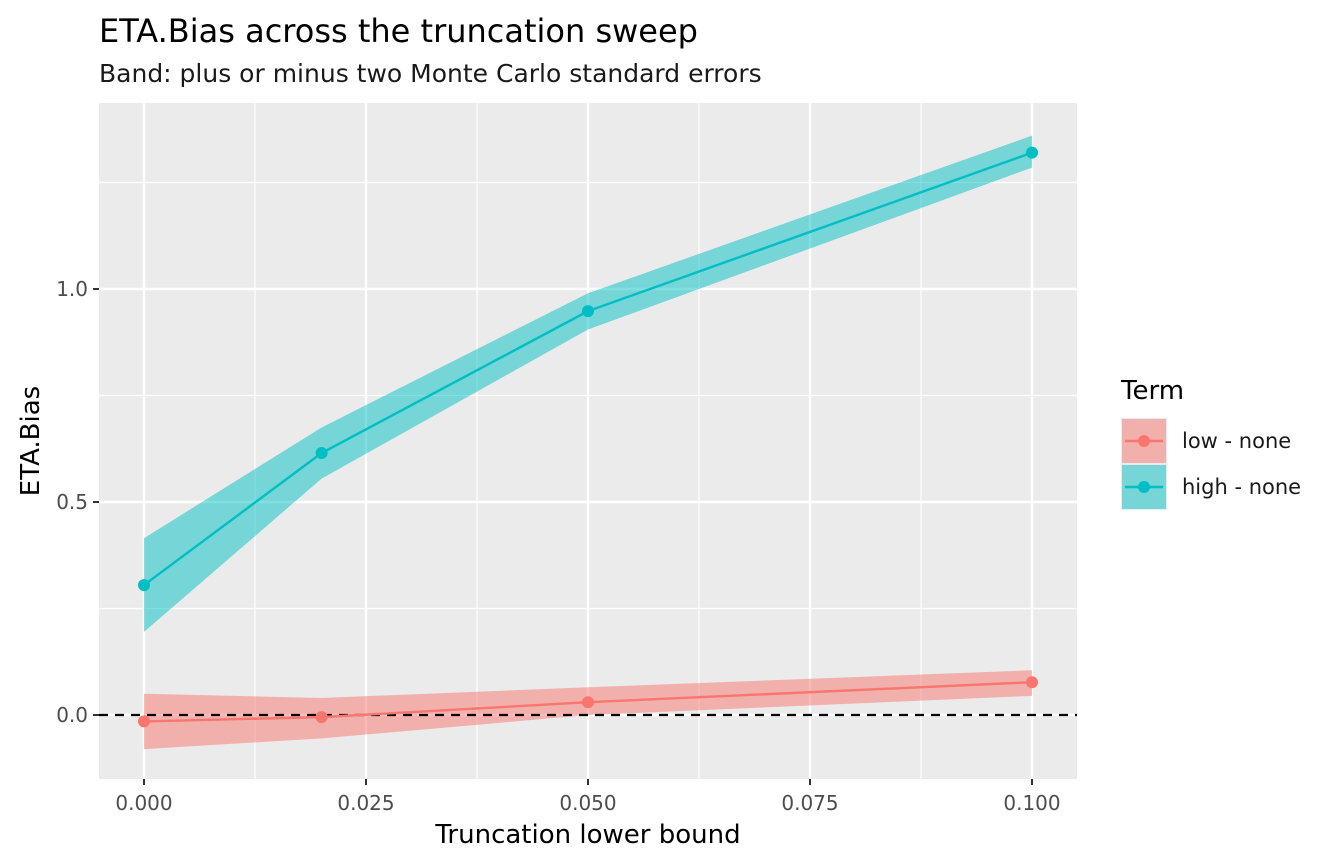 This screenshot has height=864, width=1344. What do you see at coordinates (72, 715) in the screenshot?
I see `y-tick-label: 0.0` at bounding box center [72, 715].